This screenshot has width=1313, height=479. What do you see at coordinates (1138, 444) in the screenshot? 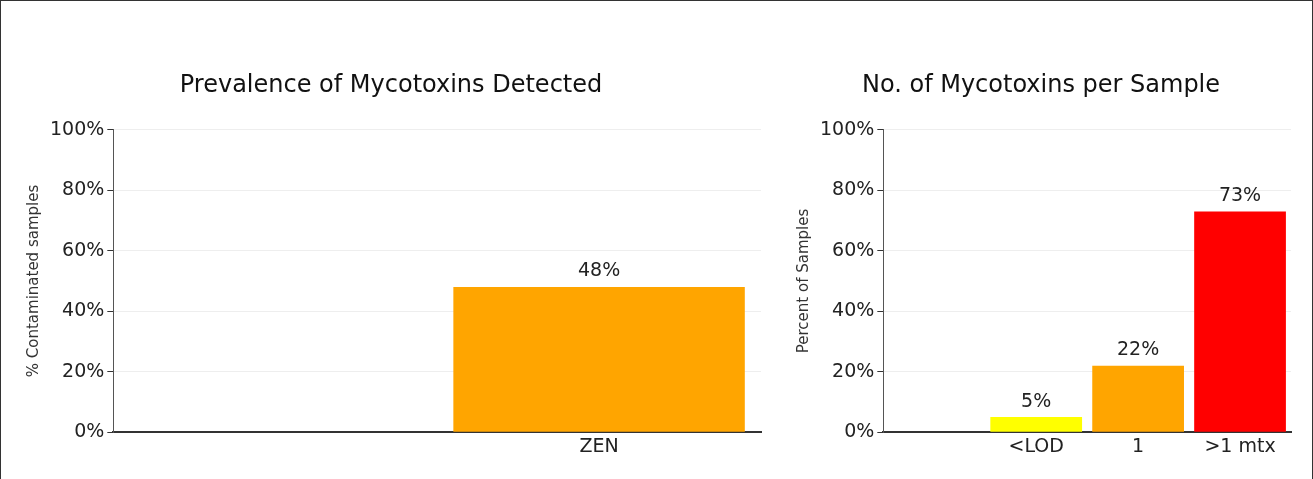
I see `x-tick-label: 1` at bounding box center [1138, 444].